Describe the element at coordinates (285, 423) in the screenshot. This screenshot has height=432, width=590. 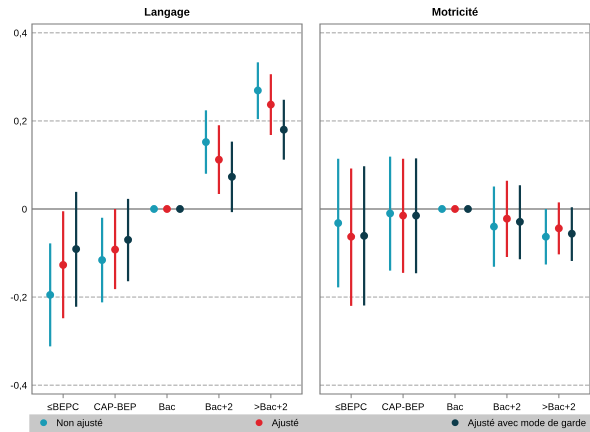
I see `legend-label: Ajusté` at that location.